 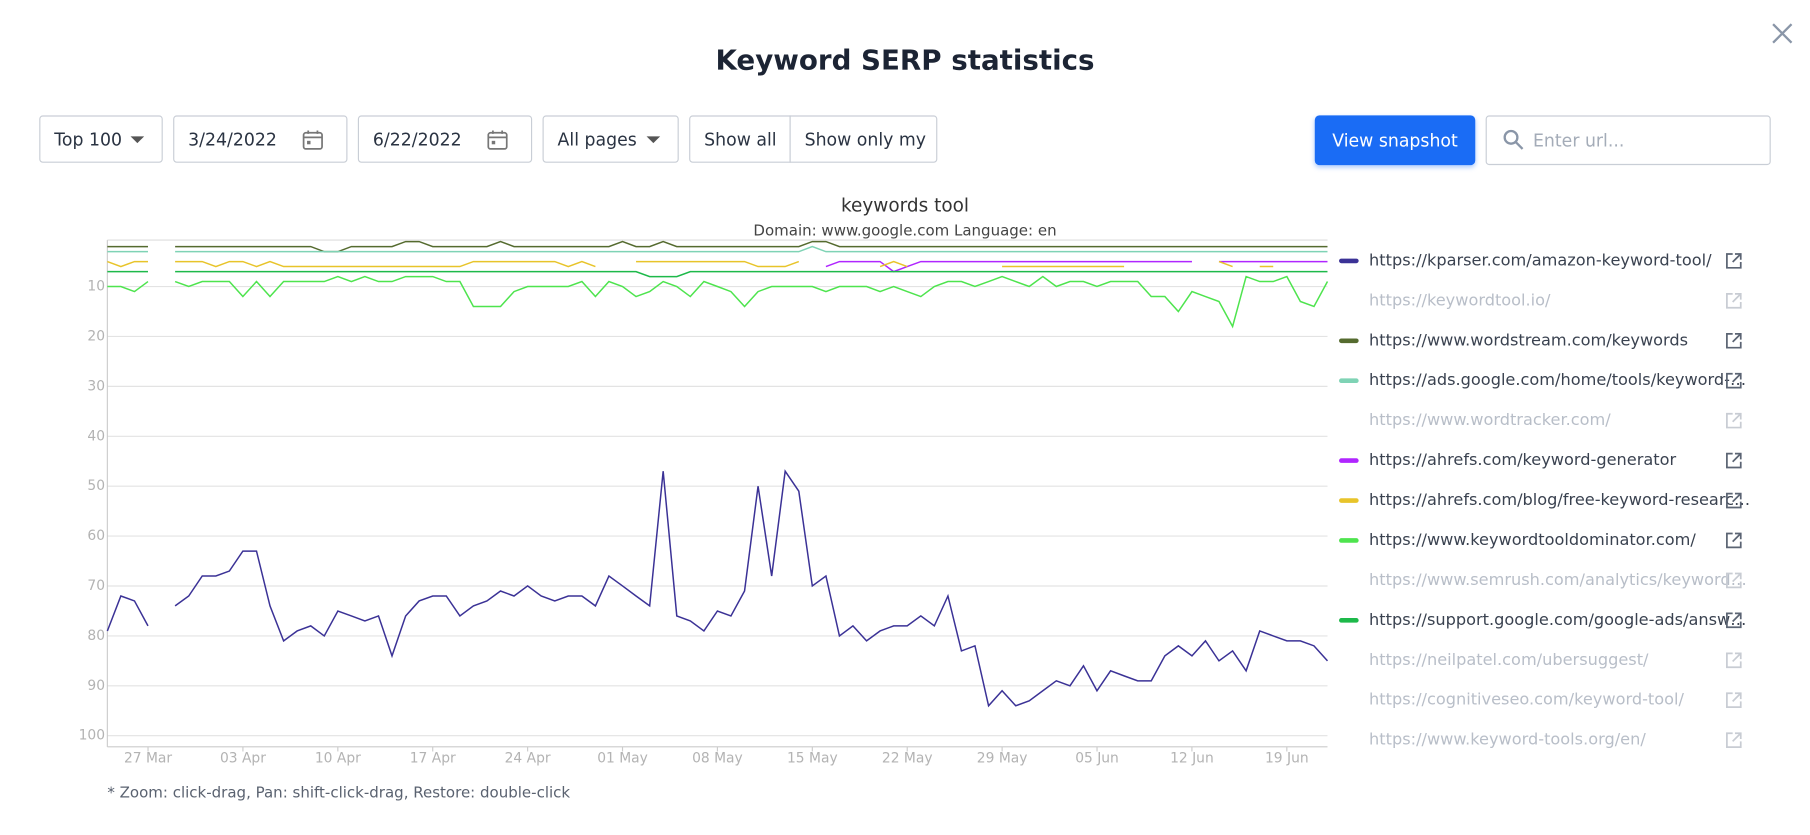 I want to click on x-tick-label: 29 May, so click(x=1002, y=758).